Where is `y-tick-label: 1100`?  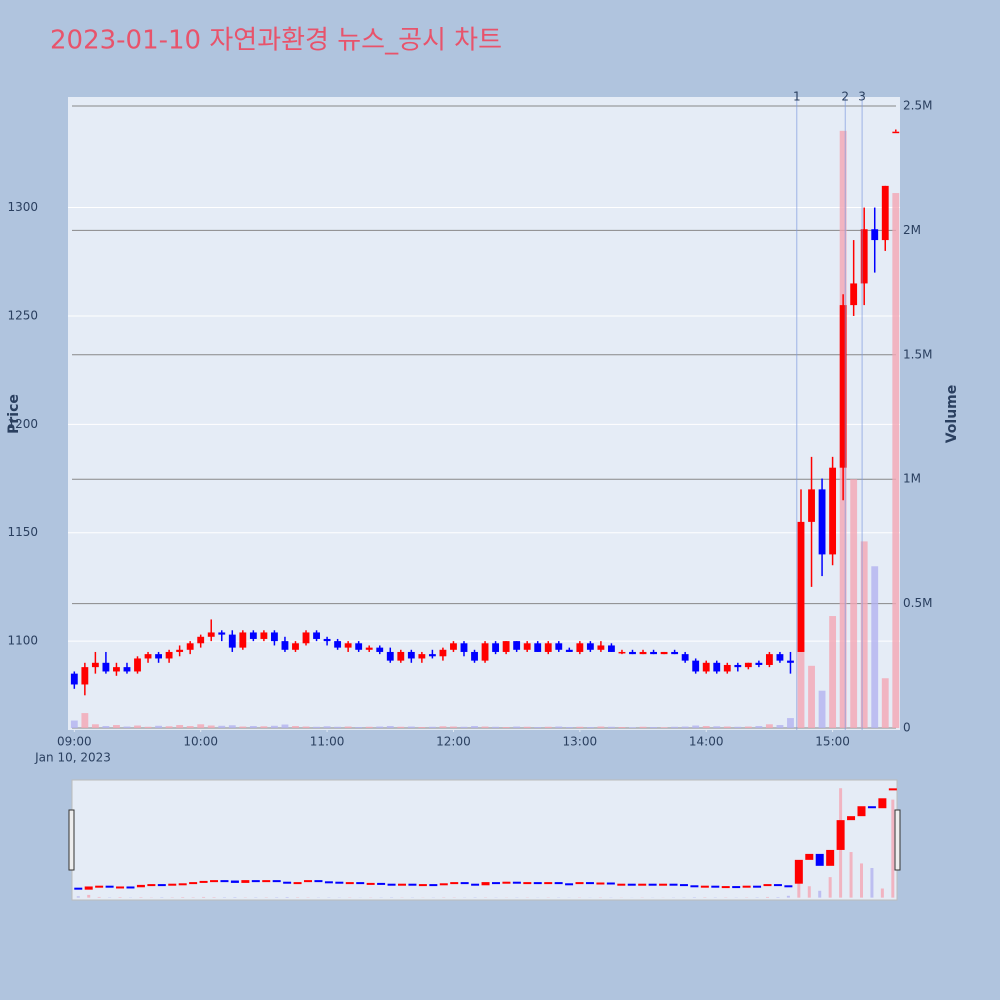 y-tick-label: 1100 is located at coordinates (22, 641).